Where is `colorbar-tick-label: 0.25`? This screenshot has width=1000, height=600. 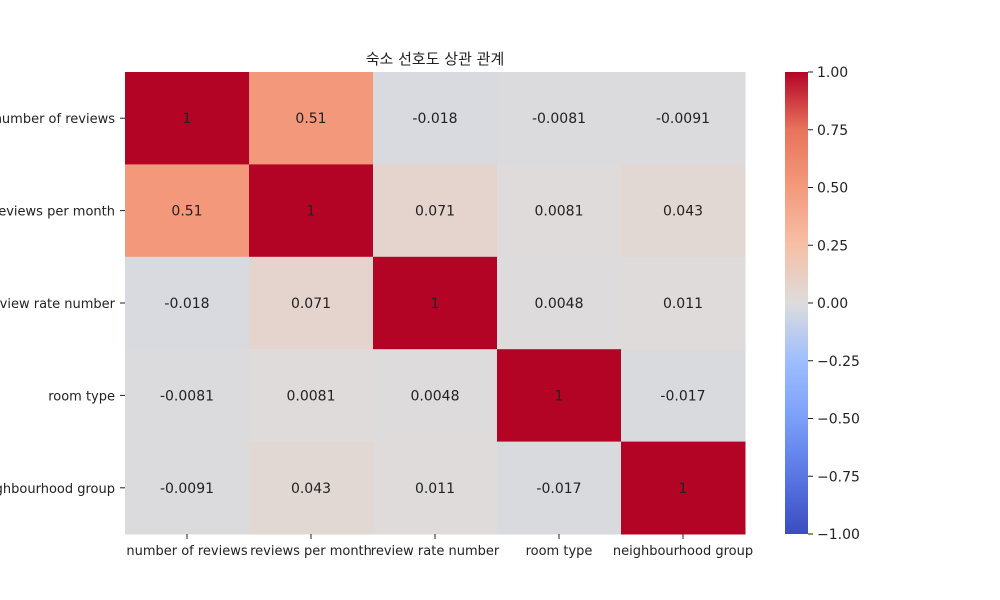
colorbar-tick-label: 0.25 is located at coordinates (832, 246).